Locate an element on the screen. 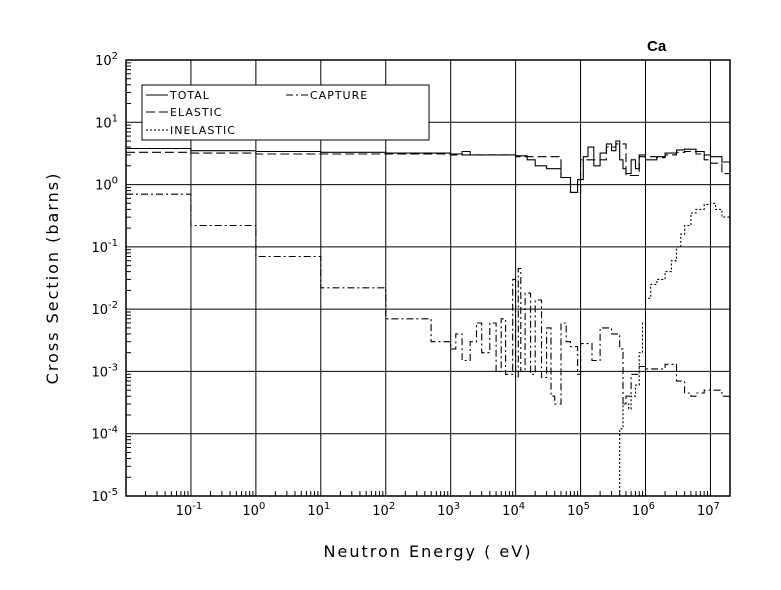 The image size is (781, 590). series-line-total is located at coordinates (428, 166).